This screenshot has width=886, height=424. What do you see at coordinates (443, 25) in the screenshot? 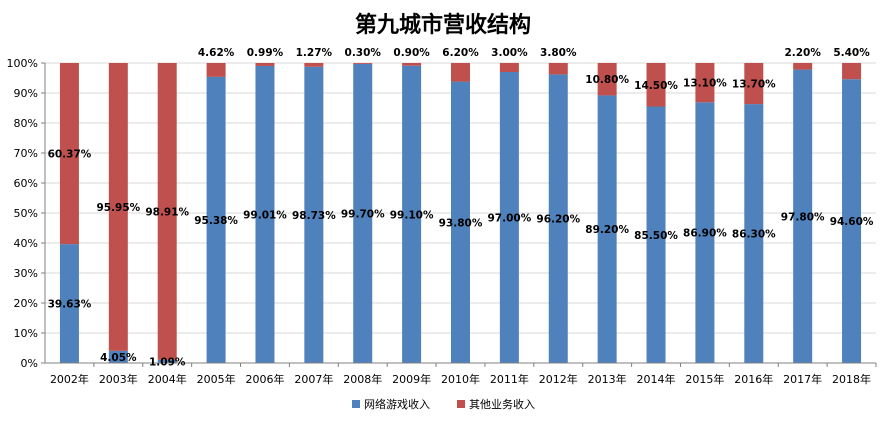
I see `chart-title: 第九城市营收结构` at bounding box center [443, 25].